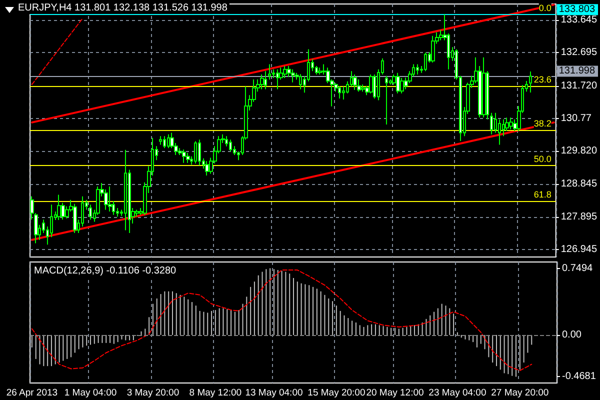 Image resolution: width=600 pixels, height=400 pixels. Describe the element at coordinates (457, 393) in the screenshot. I see `x-tick-label: 23 May 04:00` at that location.